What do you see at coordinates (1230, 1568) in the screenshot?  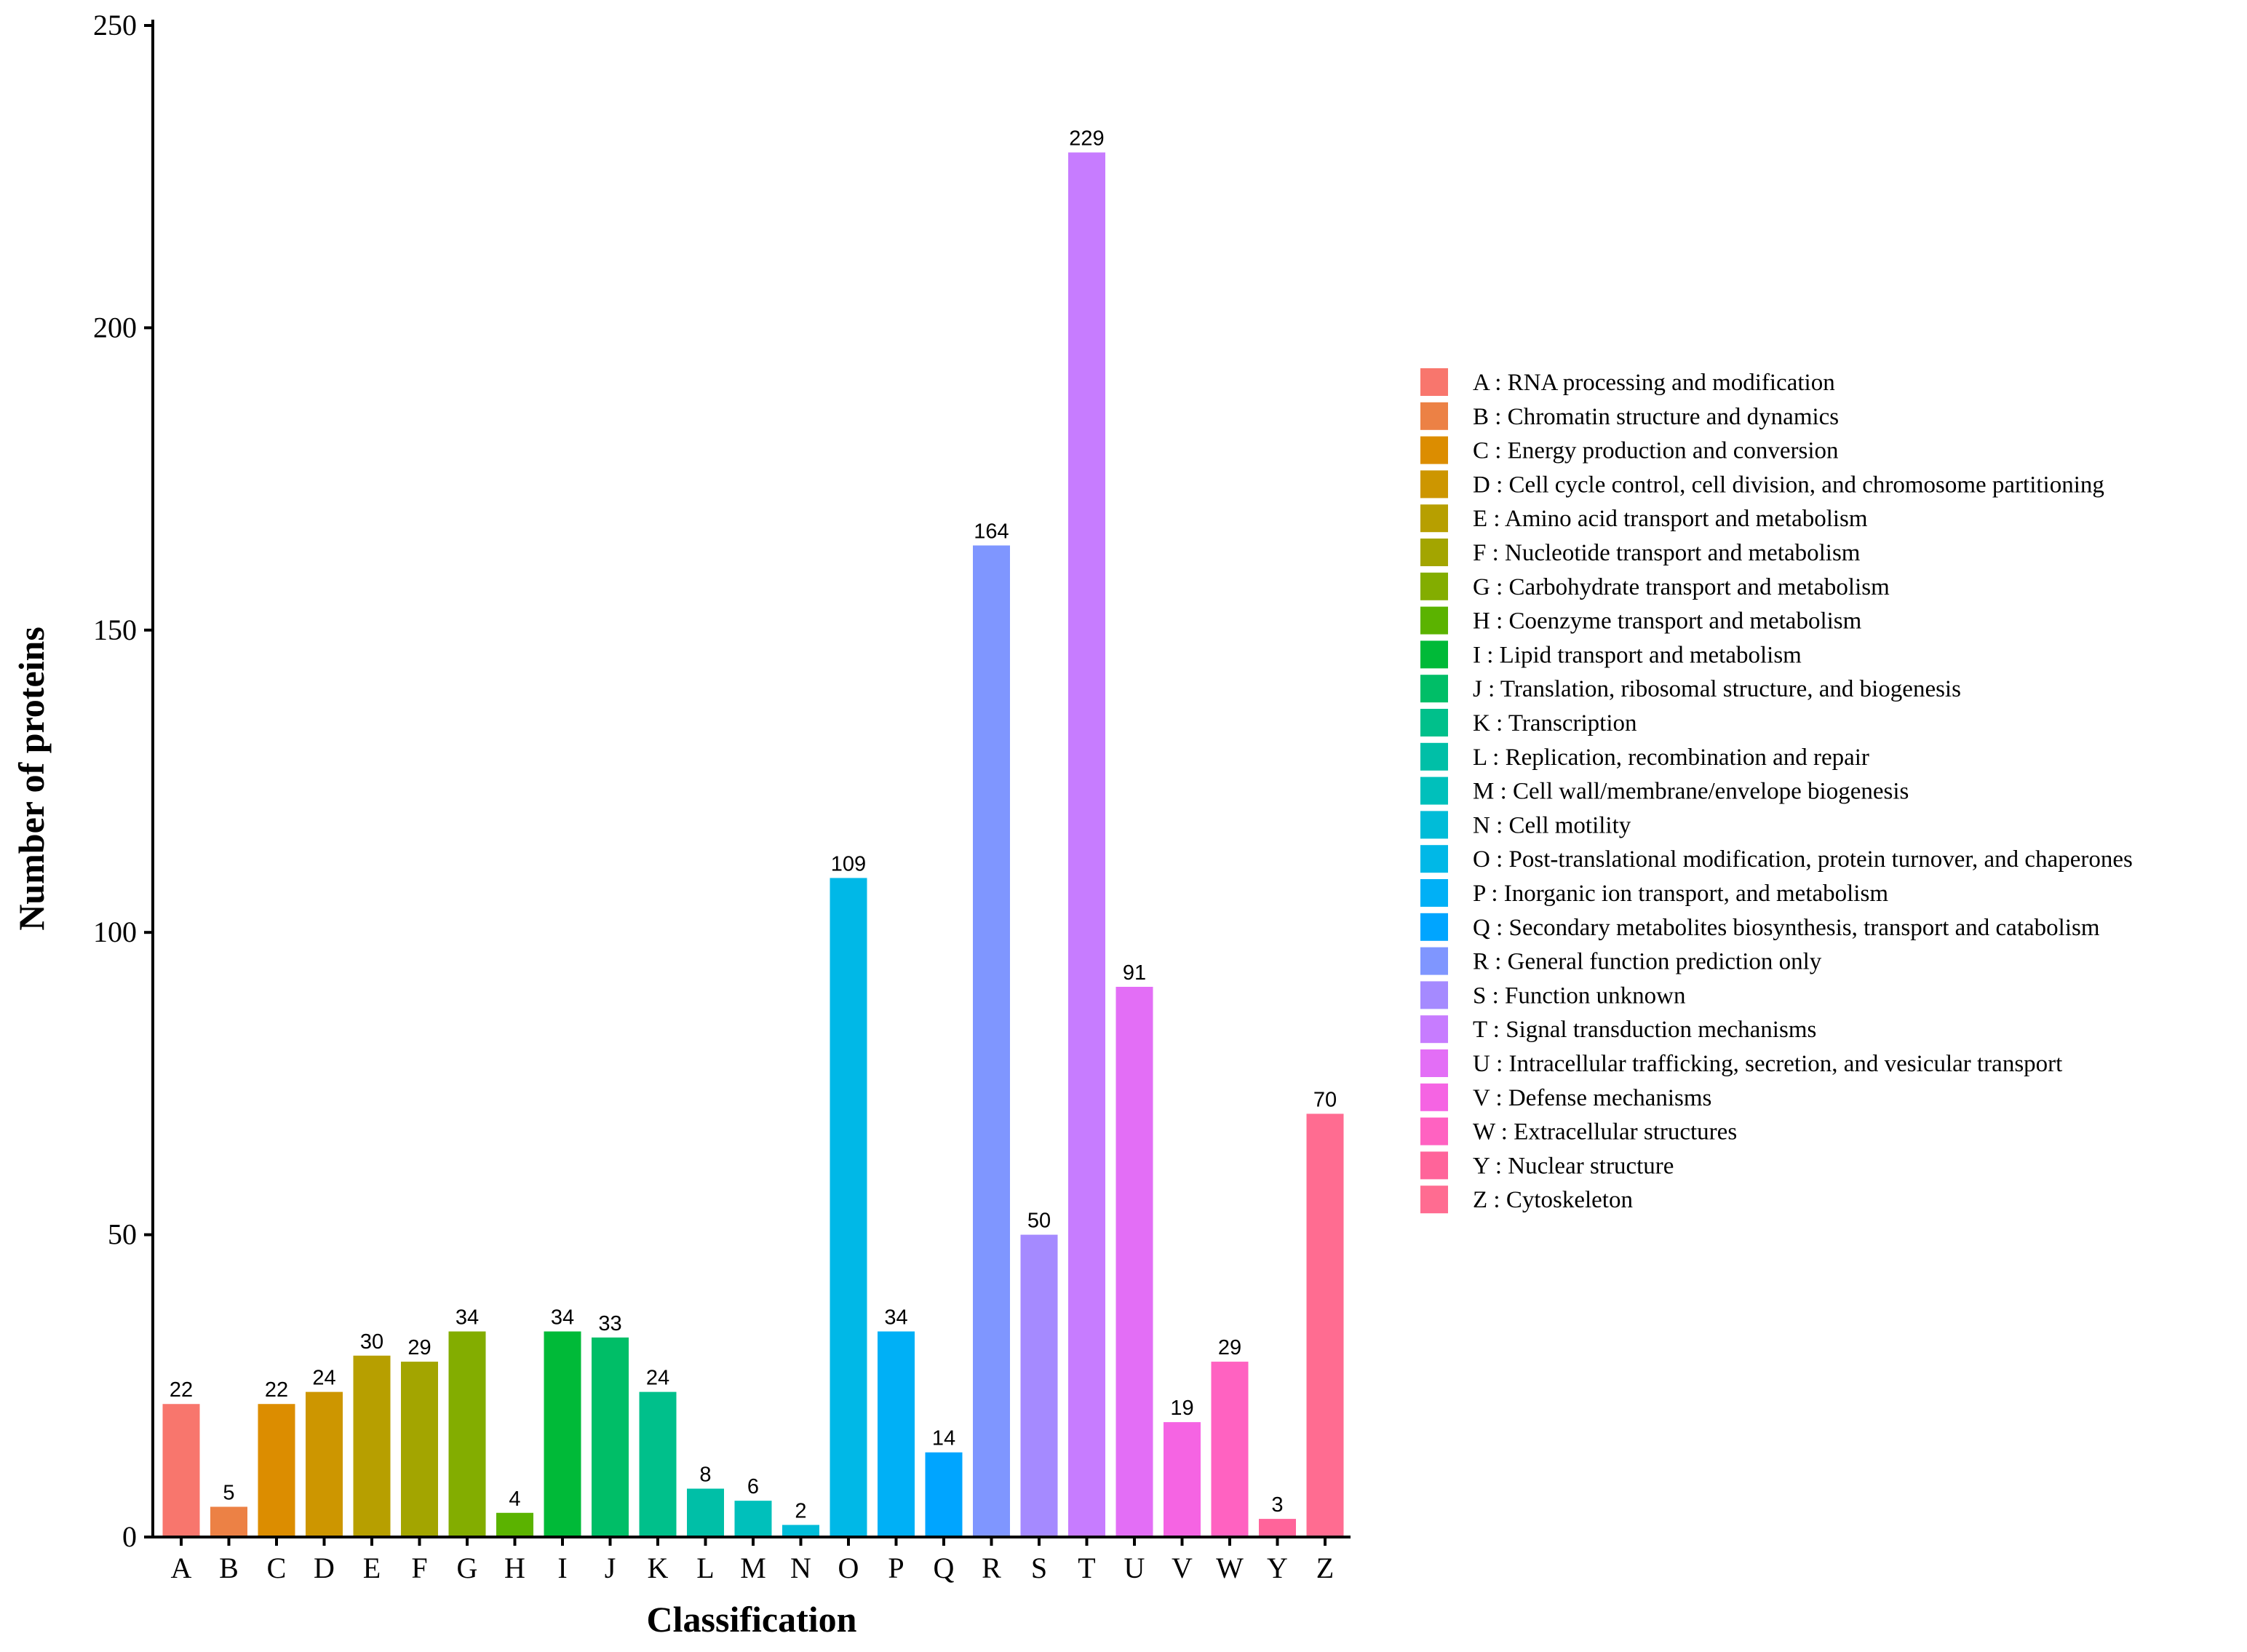 I see `x-tick-label-W: W` at bounding box center [1230, 1568].